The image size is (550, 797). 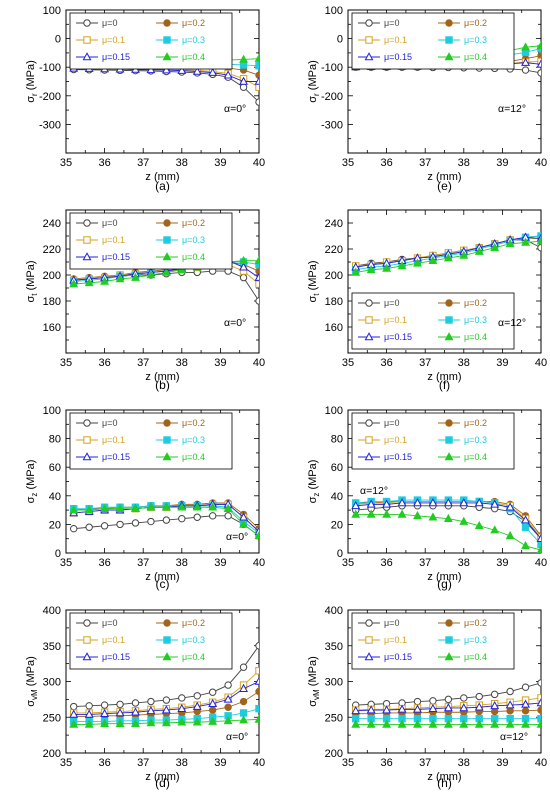 I want to click on panel-caption: (g), so click(x=444, y=584).